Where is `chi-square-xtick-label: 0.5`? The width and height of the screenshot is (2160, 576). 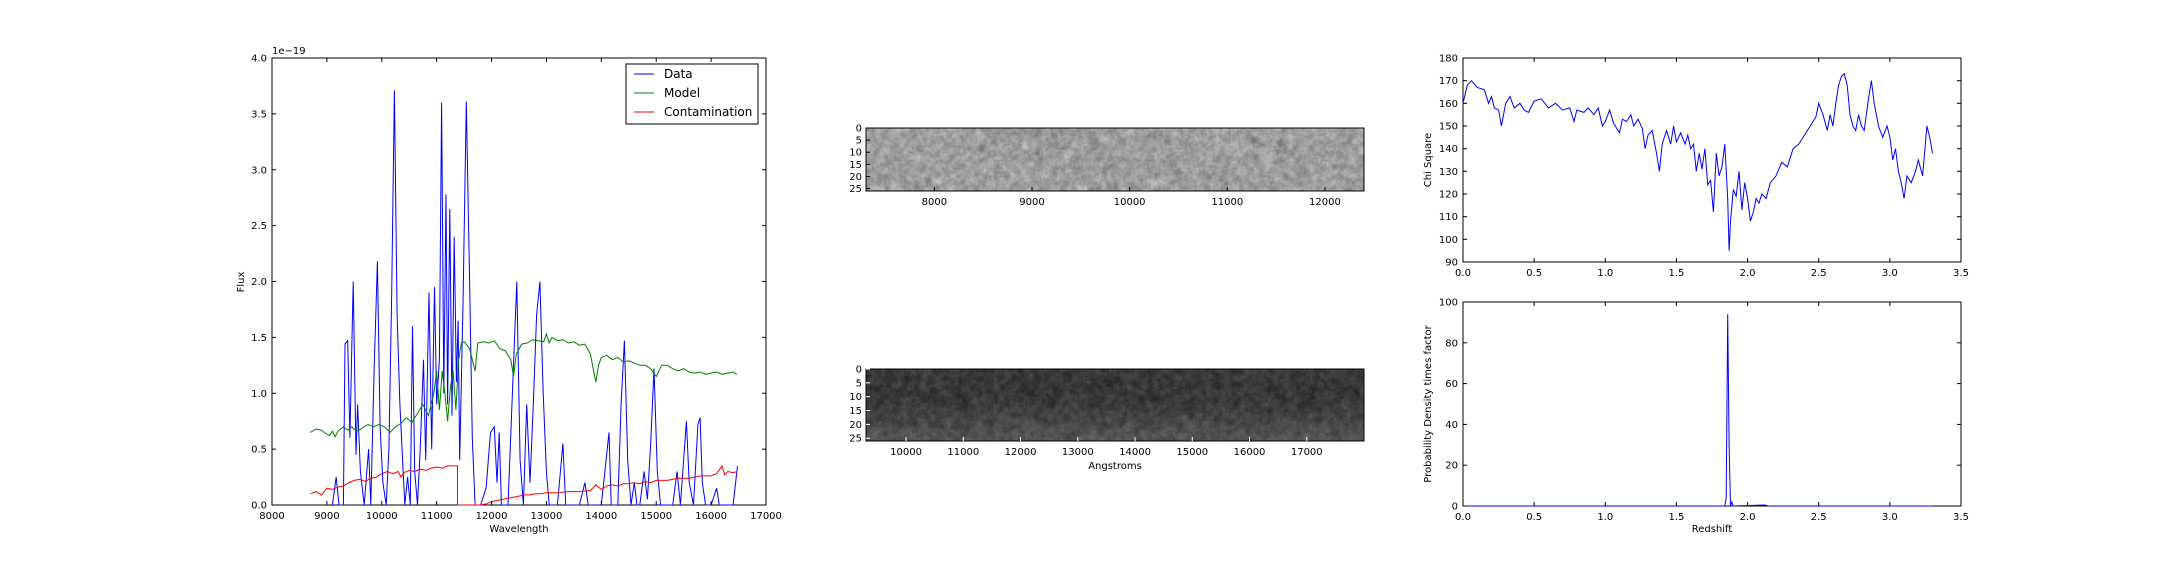 chi-square-xtick-label: 0.5 is located at coordinates (1534, 273).